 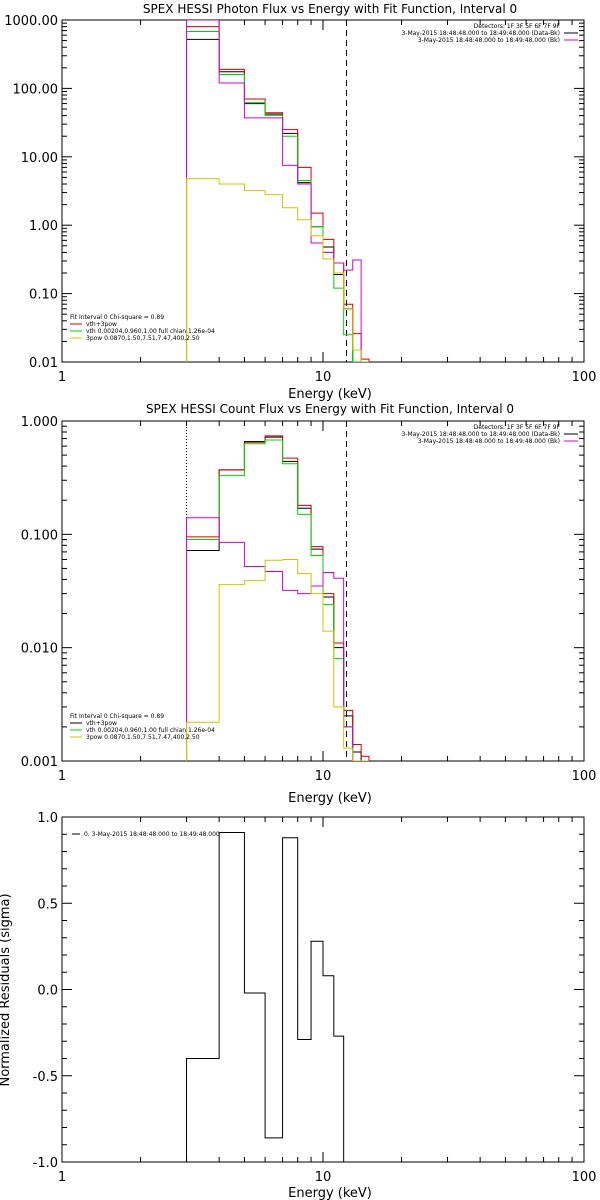 What do you see at coordinates (43, 295) in the screenshot?
I see `photon-flux-y-tick-label: 0.10` at bounding box center [43, 295].